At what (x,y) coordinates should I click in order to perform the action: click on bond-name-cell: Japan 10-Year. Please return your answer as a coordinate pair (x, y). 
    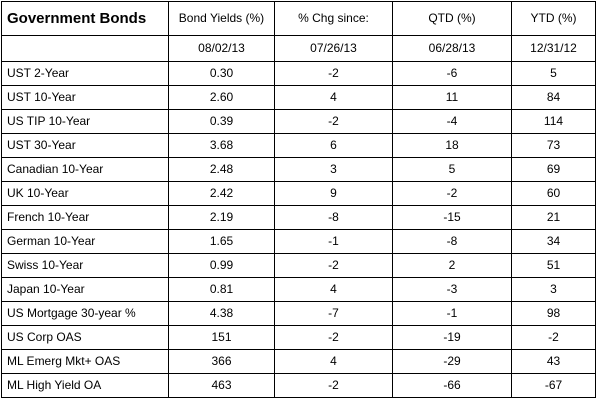
    Looking at the image, I should click on (85, 289).